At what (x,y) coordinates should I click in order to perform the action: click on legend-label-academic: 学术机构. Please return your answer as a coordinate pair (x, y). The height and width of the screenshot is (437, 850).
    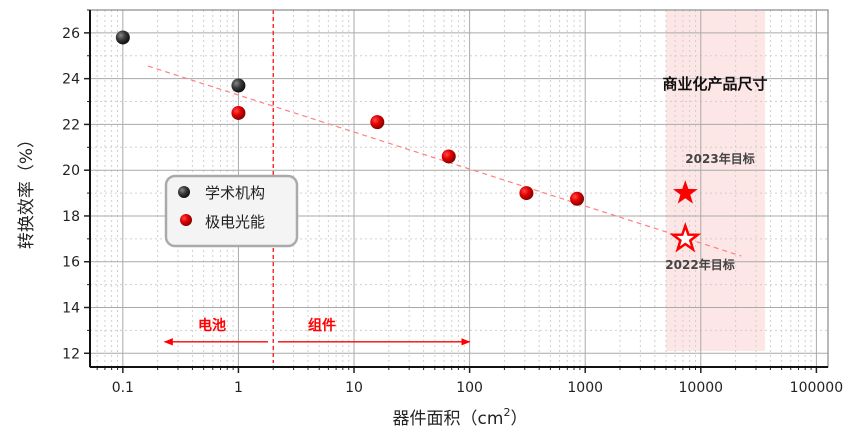
    Looking at the image, I should click on (235, 193).